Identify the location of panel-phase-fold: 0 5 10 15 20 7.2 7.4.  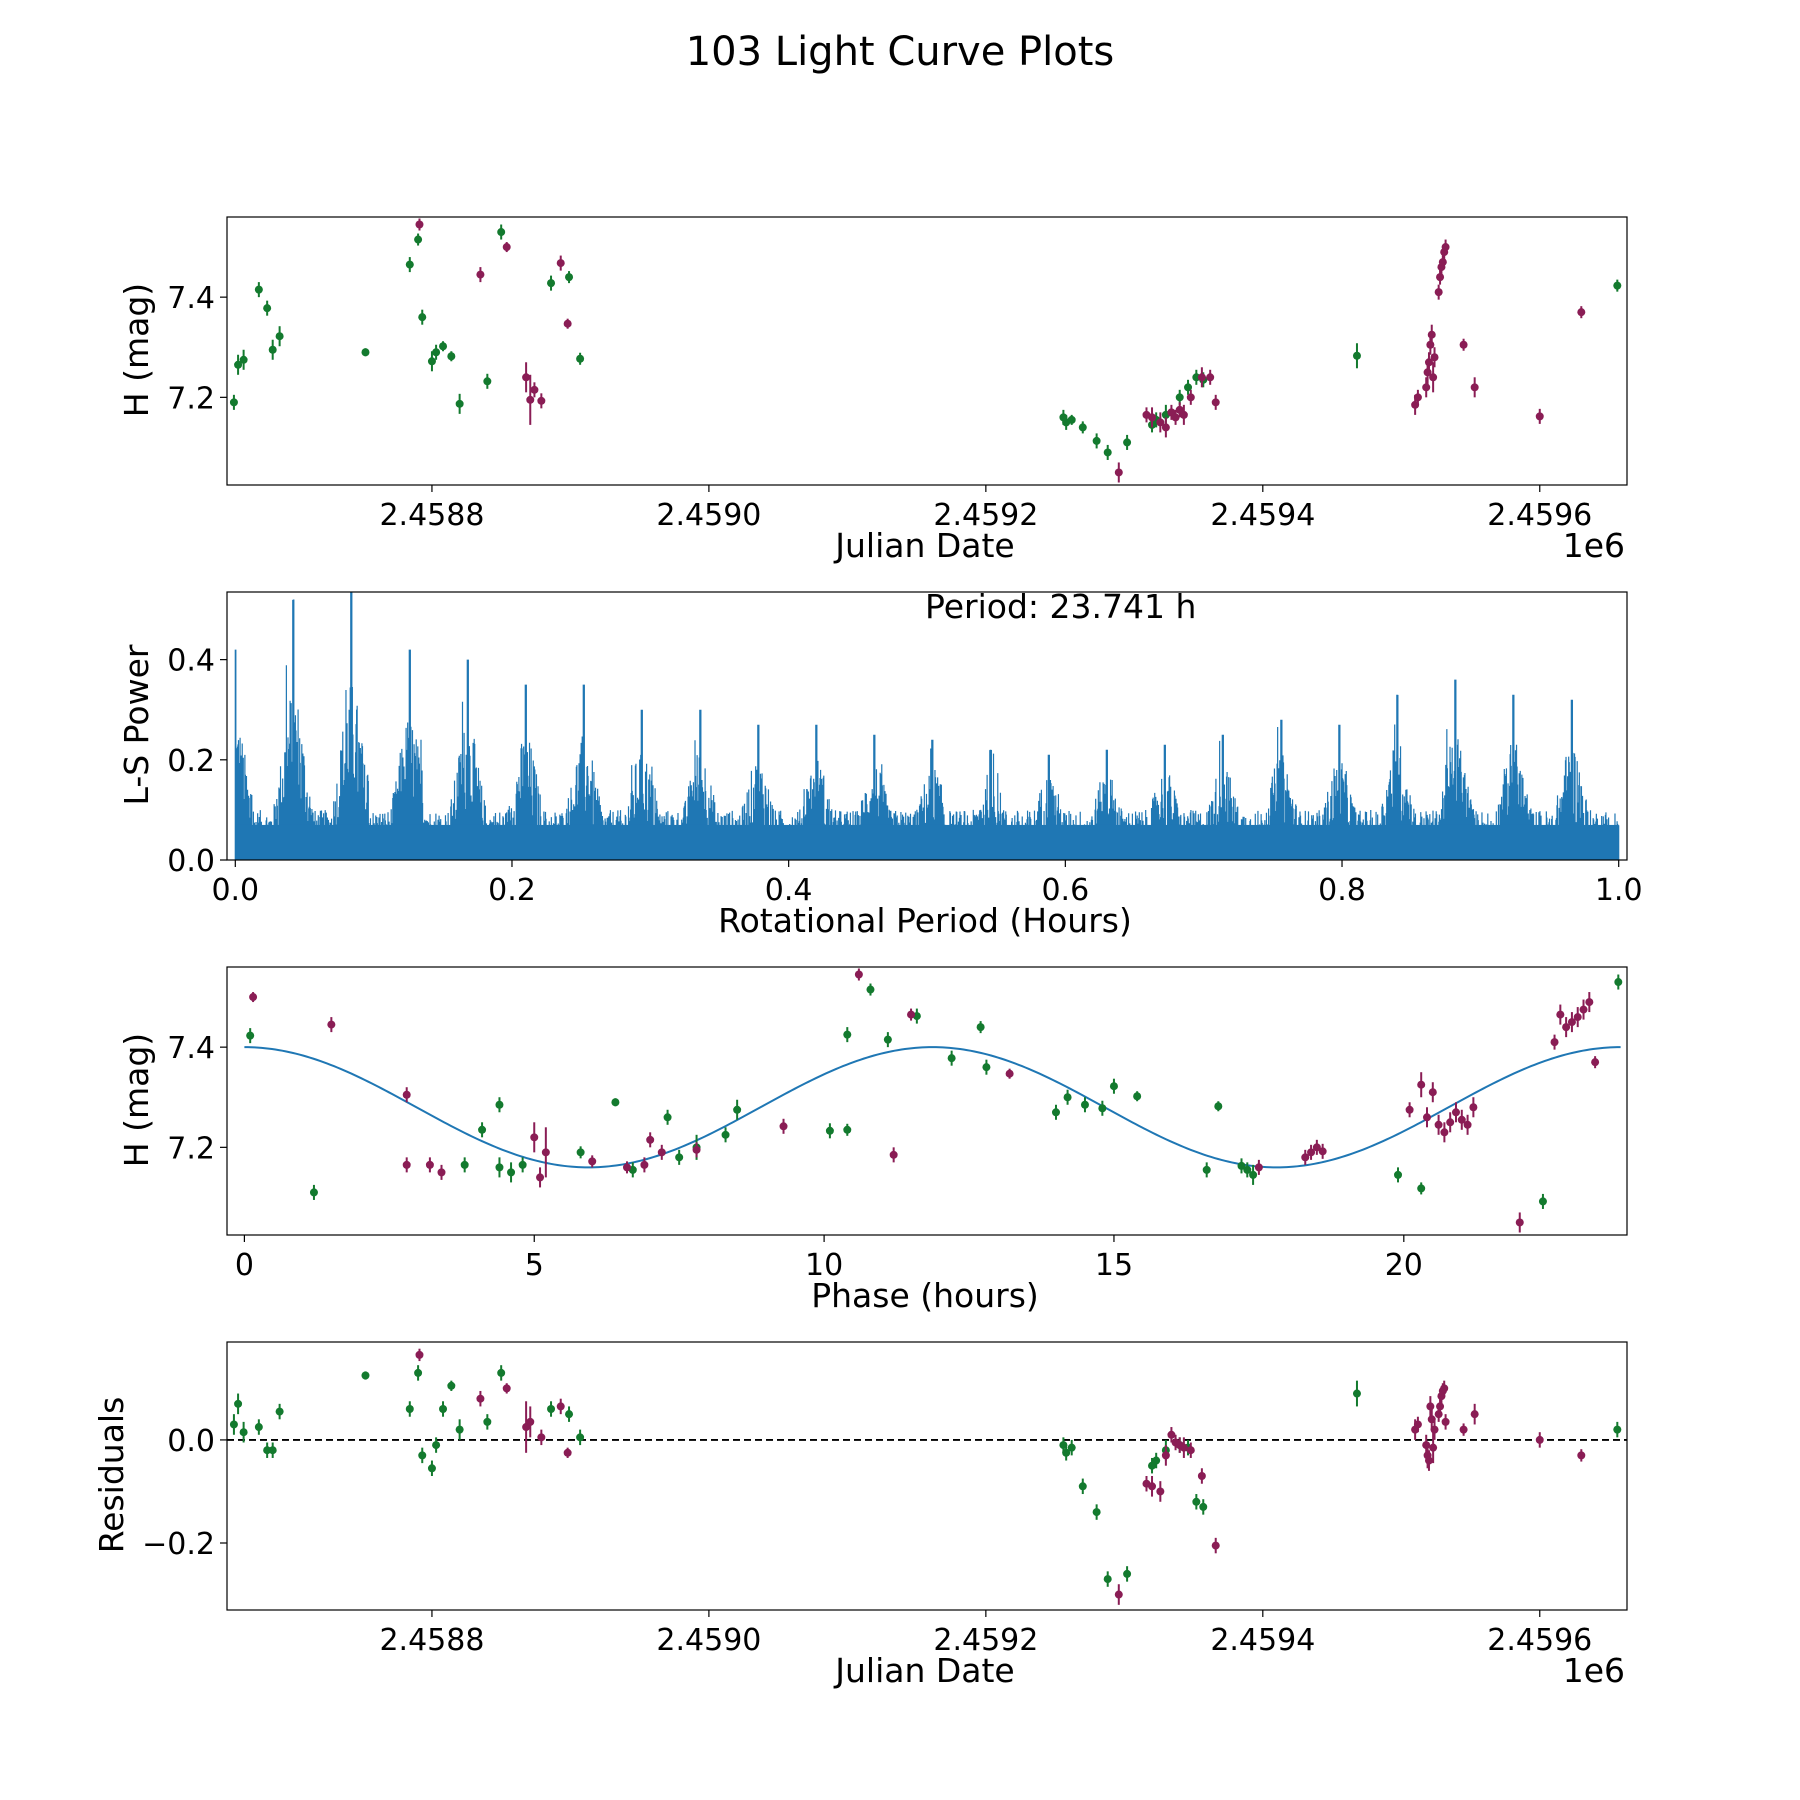
(897, 1124).